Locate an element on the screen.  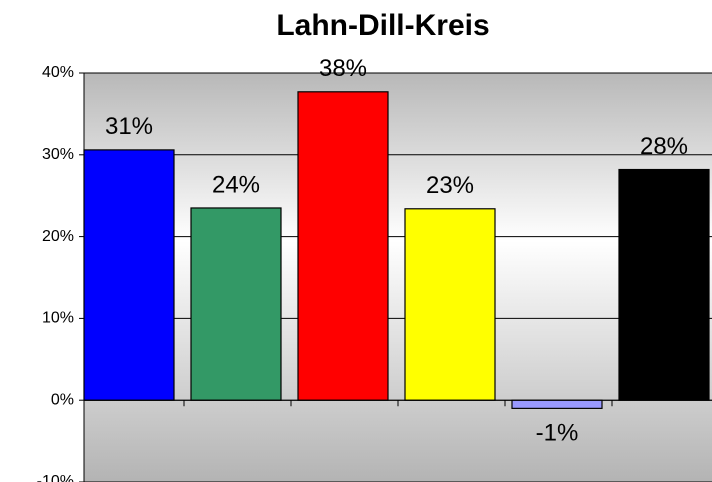
y-tick-label: 40% is located at coordinates (58, 72).